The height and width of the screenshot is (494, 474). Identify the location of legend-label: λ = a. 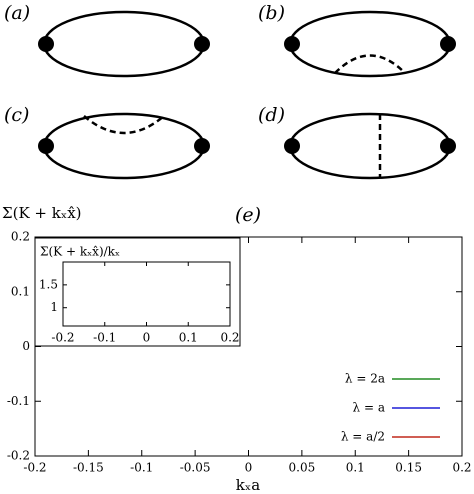
(369, 408).